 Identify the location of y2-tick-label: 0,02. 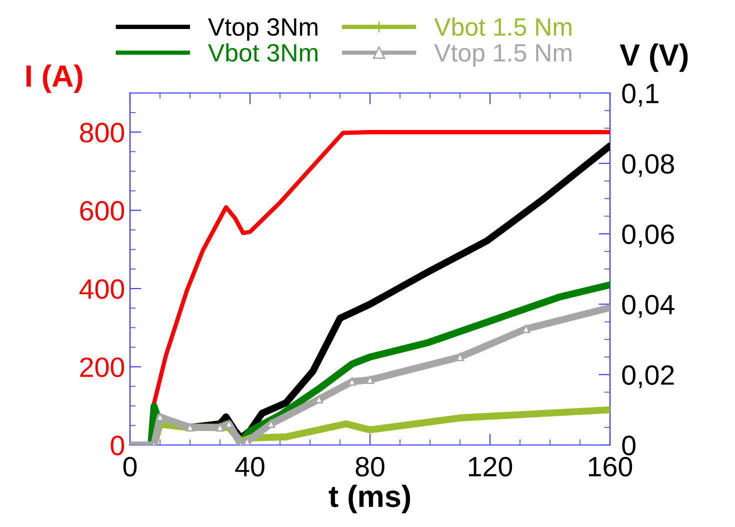
(648, 376).